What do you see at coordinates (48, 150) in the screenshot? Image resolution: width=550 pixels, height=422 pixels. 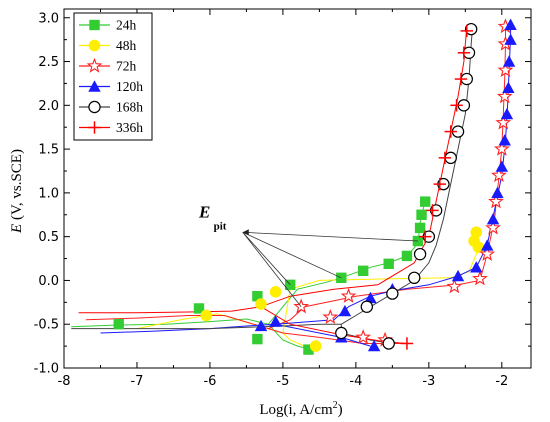 I see `y-tick-label: 1.5` at bounding box center [48, 150].